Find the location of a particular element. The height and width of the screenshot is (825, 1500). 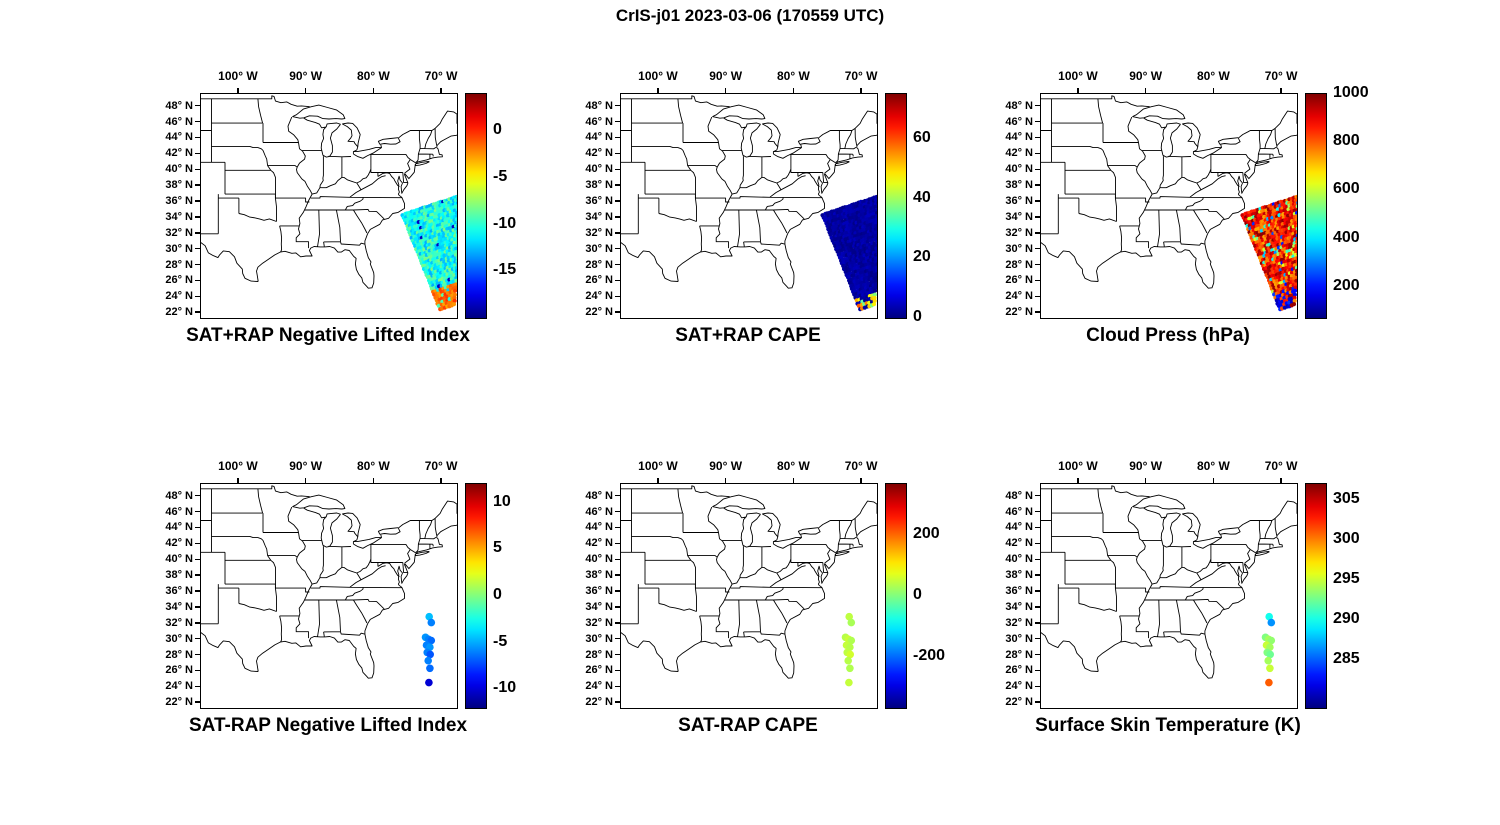

colorbar-tick-label: -5 is located at coordinates (500, 176).